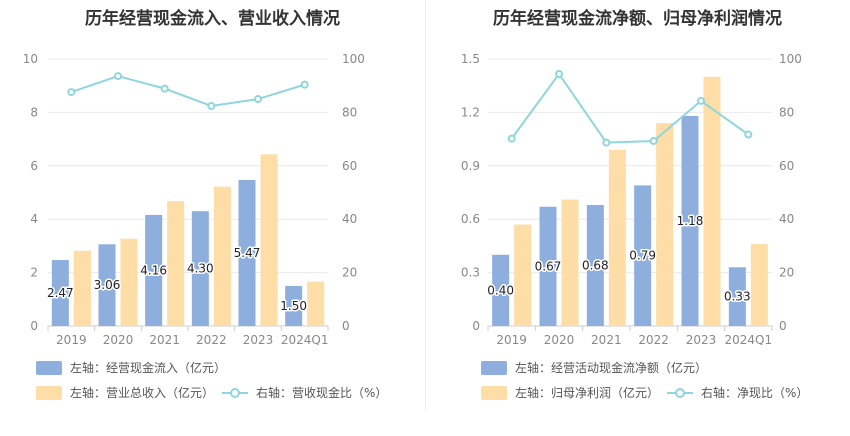 This screenshot has width=850, height=436. What do you see at coordinates (34, 166) in the screenshot?
I see `left-axis-tick: 6` at bounding box center [34, 166].